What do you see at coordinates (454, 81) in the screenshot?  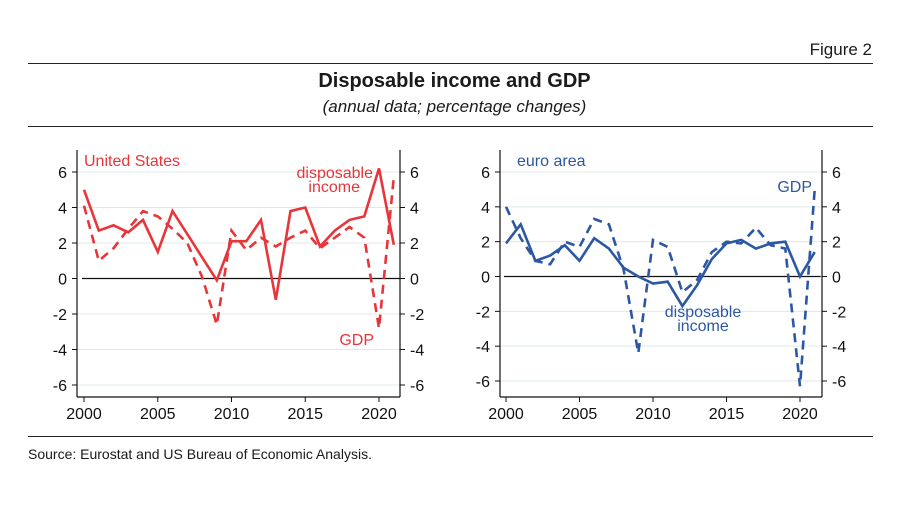 I see `chart-title: Disposable income and GDP` at bounding box center [454, 81].